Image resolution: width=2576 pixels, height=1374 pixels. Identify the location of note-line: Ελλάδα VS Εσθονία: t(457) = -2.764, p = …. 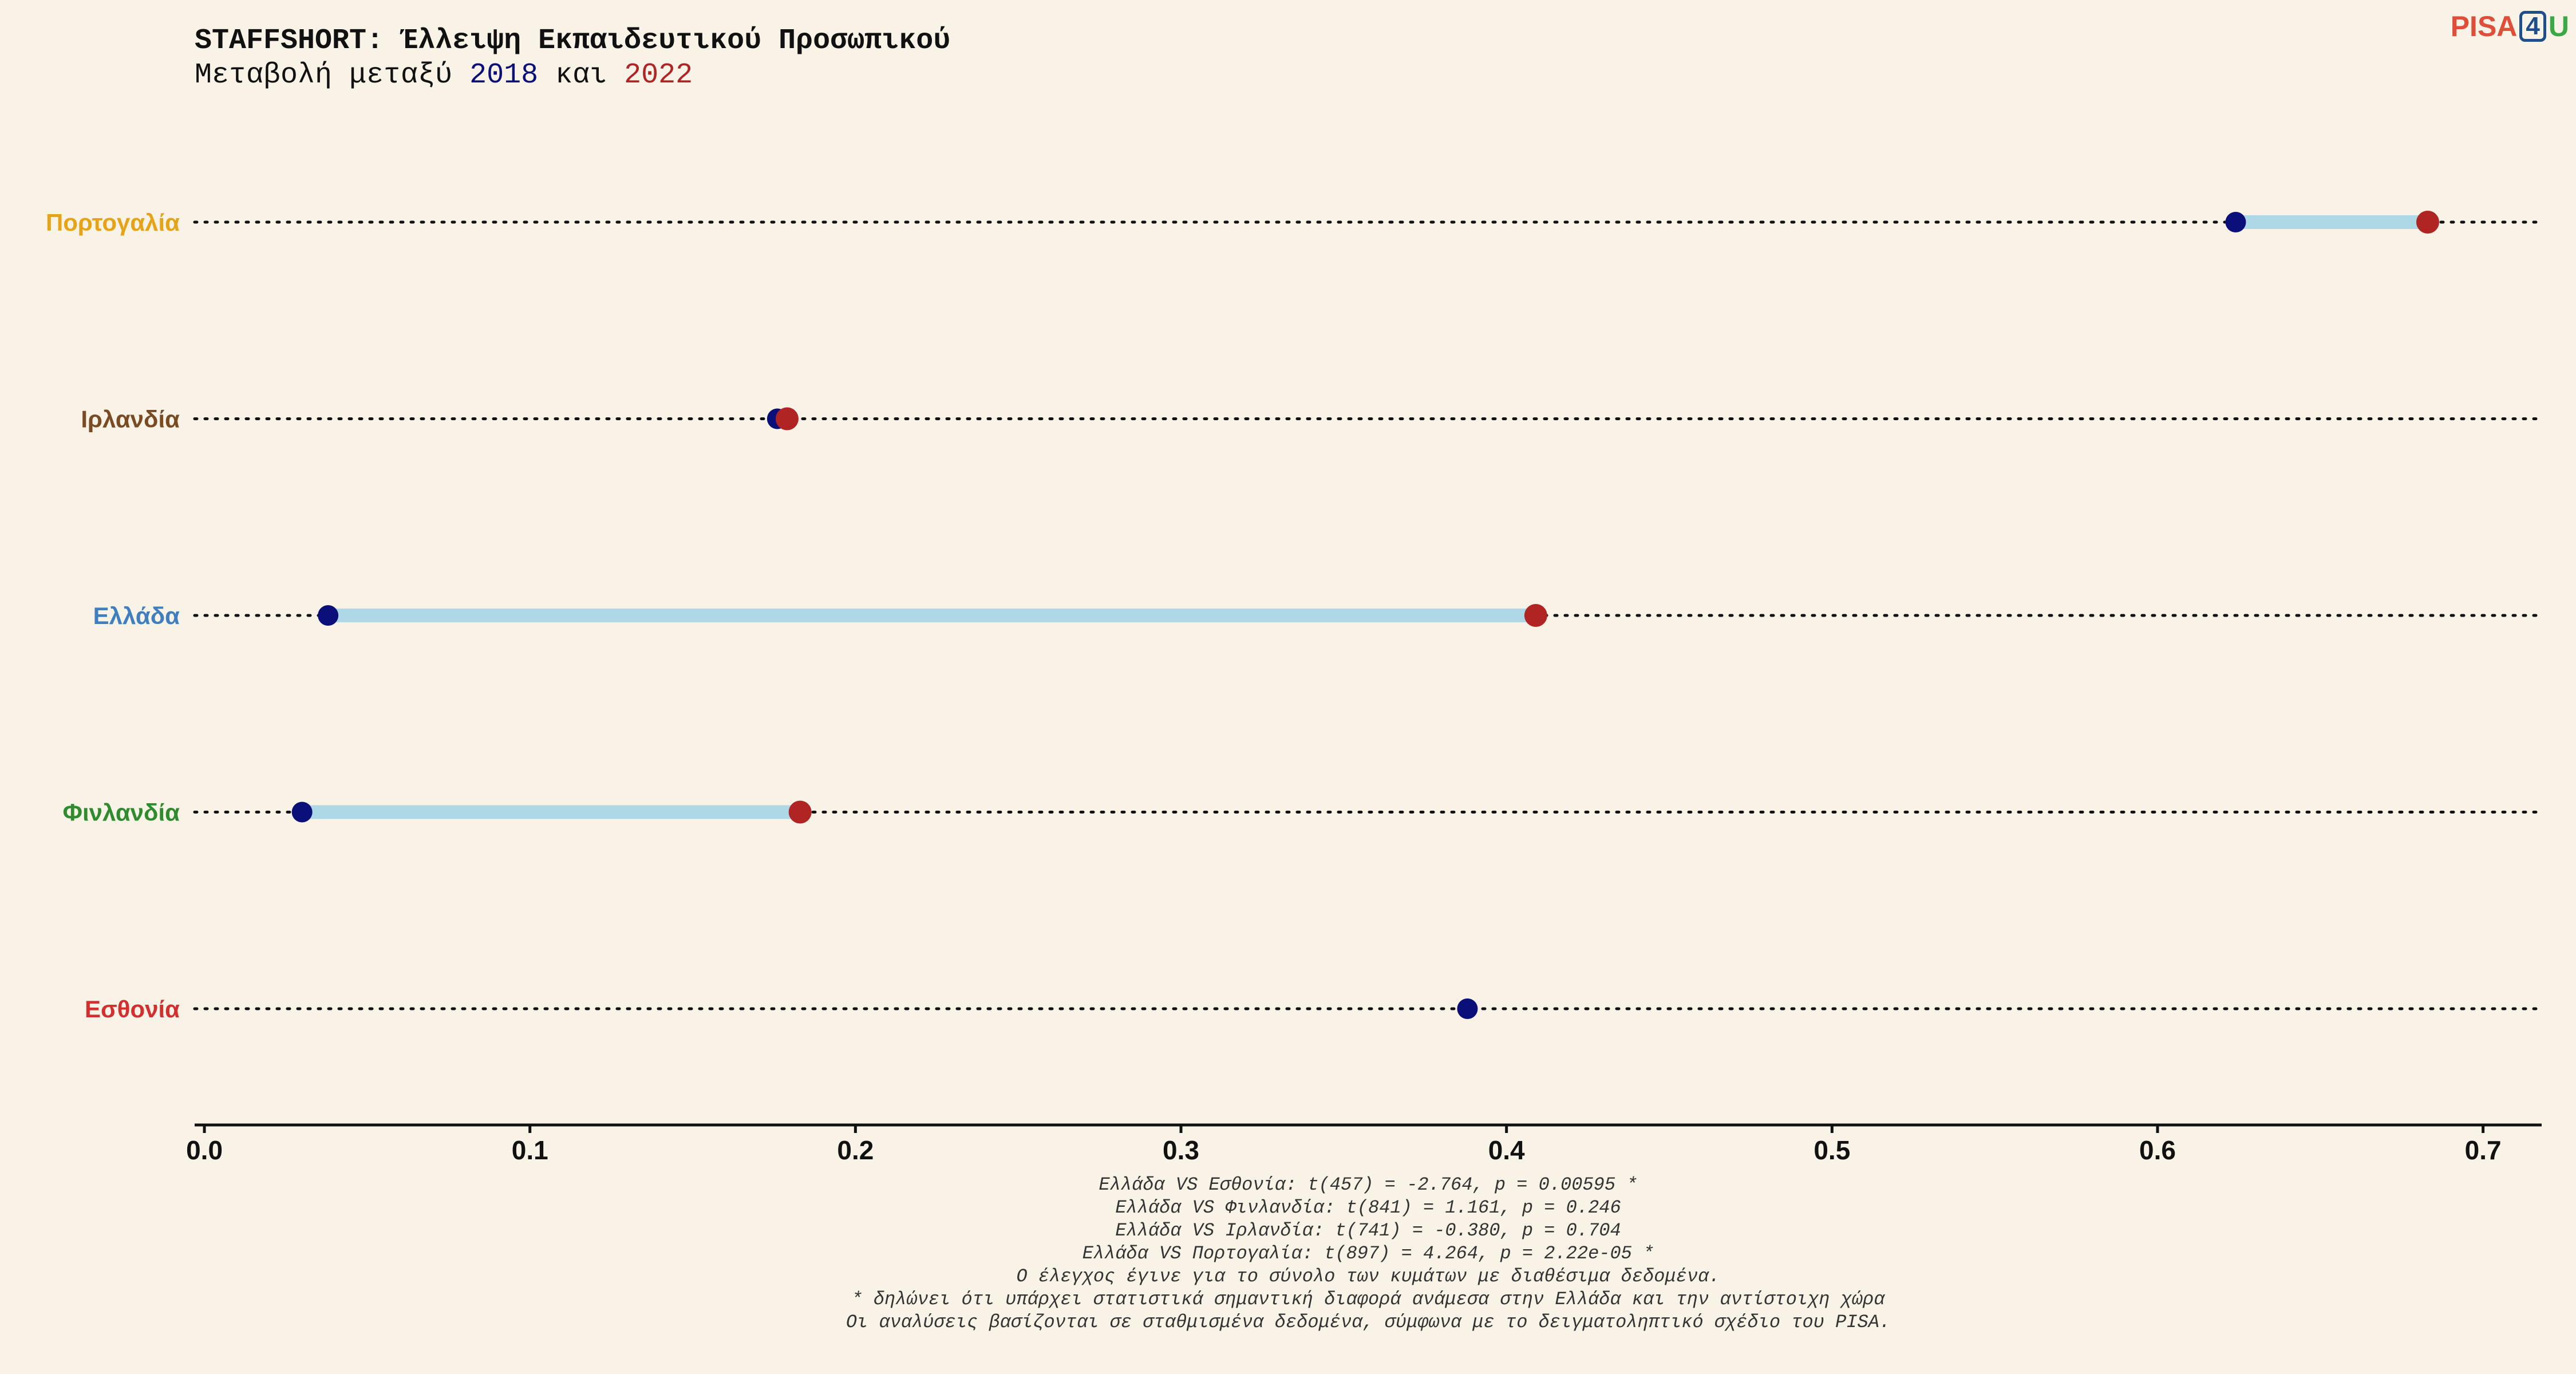
(1368, 1184).